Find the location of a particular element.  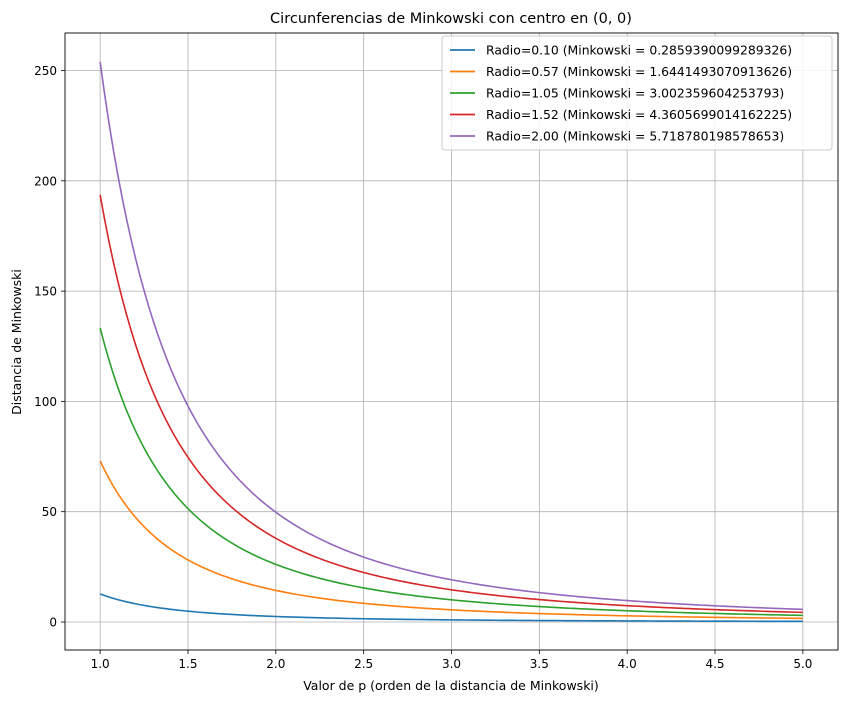

y-tick-label: 100 is located at coordinates (45, 402).